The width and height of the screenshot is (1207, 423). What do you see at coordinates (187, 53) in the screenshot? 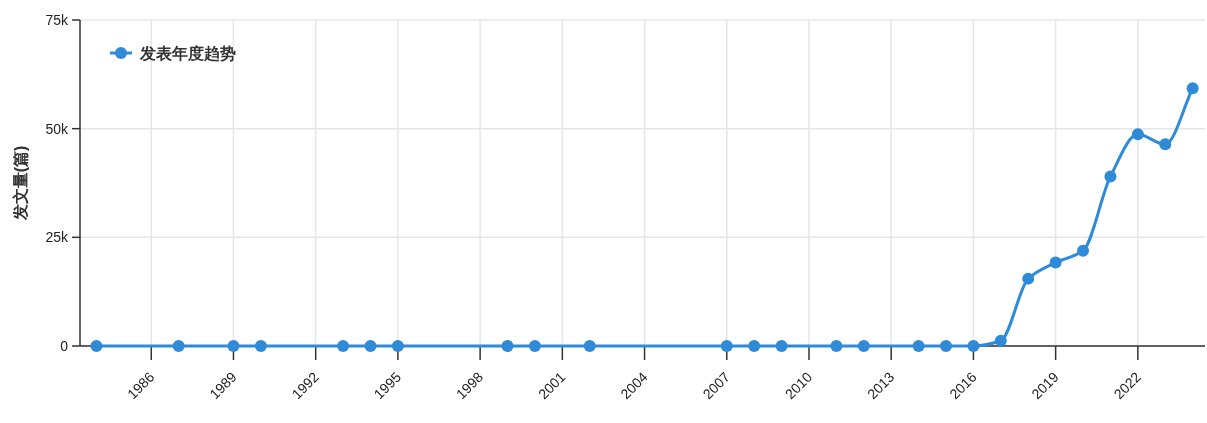
I see `legend-label: 发表年度趋势` at bounding box center [187, 53].